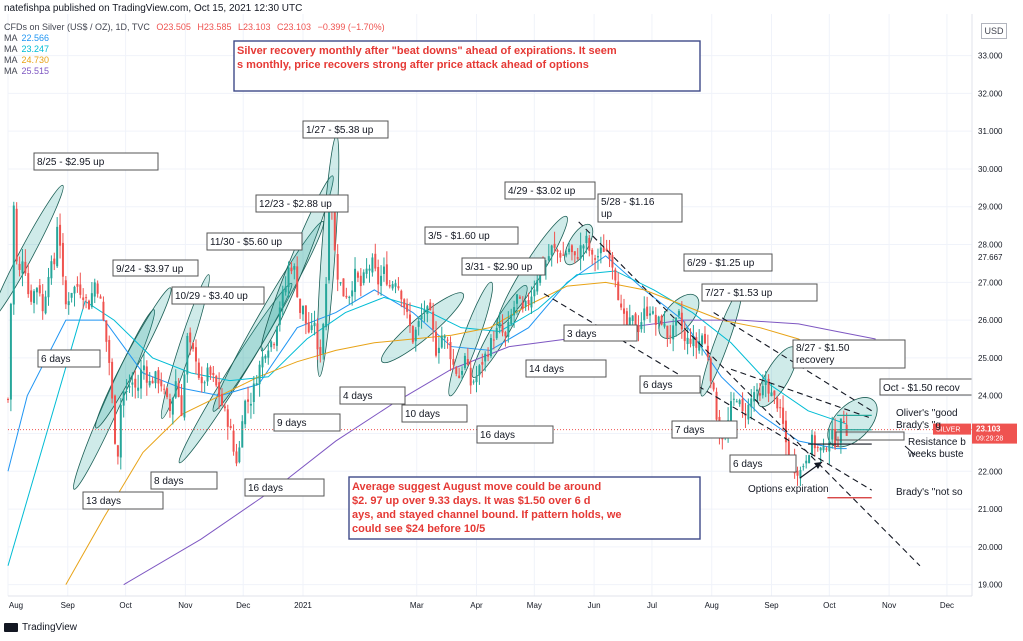 This screenshot has width=1023, height=641. I want to click on annotation-text: recovery, so click(815, 360).